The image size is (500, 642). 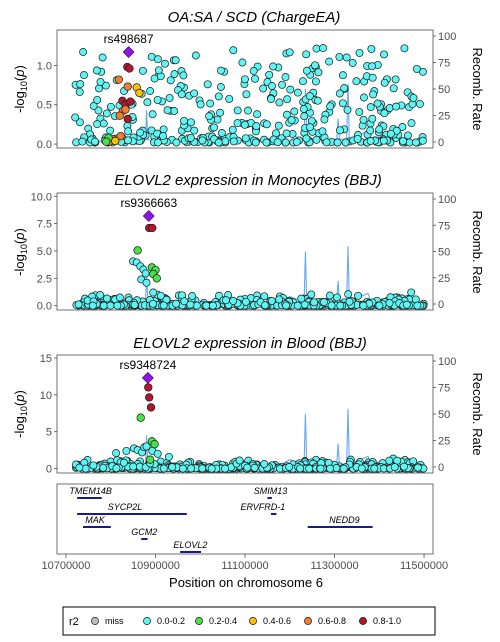 What do you see at coordinates (249, 422) in the screenshot?
I see `snp-points` at bounding box center [249, 422].